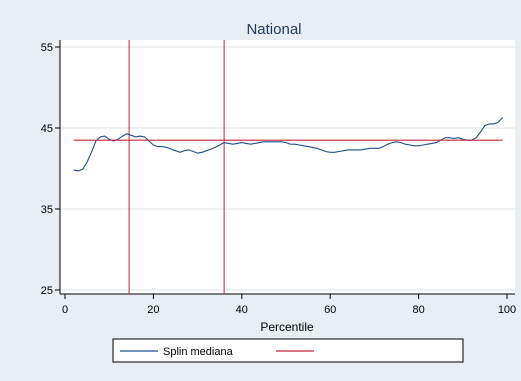 The height and width of the screenshot is (381, 521). What do you see at coordinates (330, 310) in the screenshot?
I see `x-tick-label: 60` at bounding box center [330, 310].